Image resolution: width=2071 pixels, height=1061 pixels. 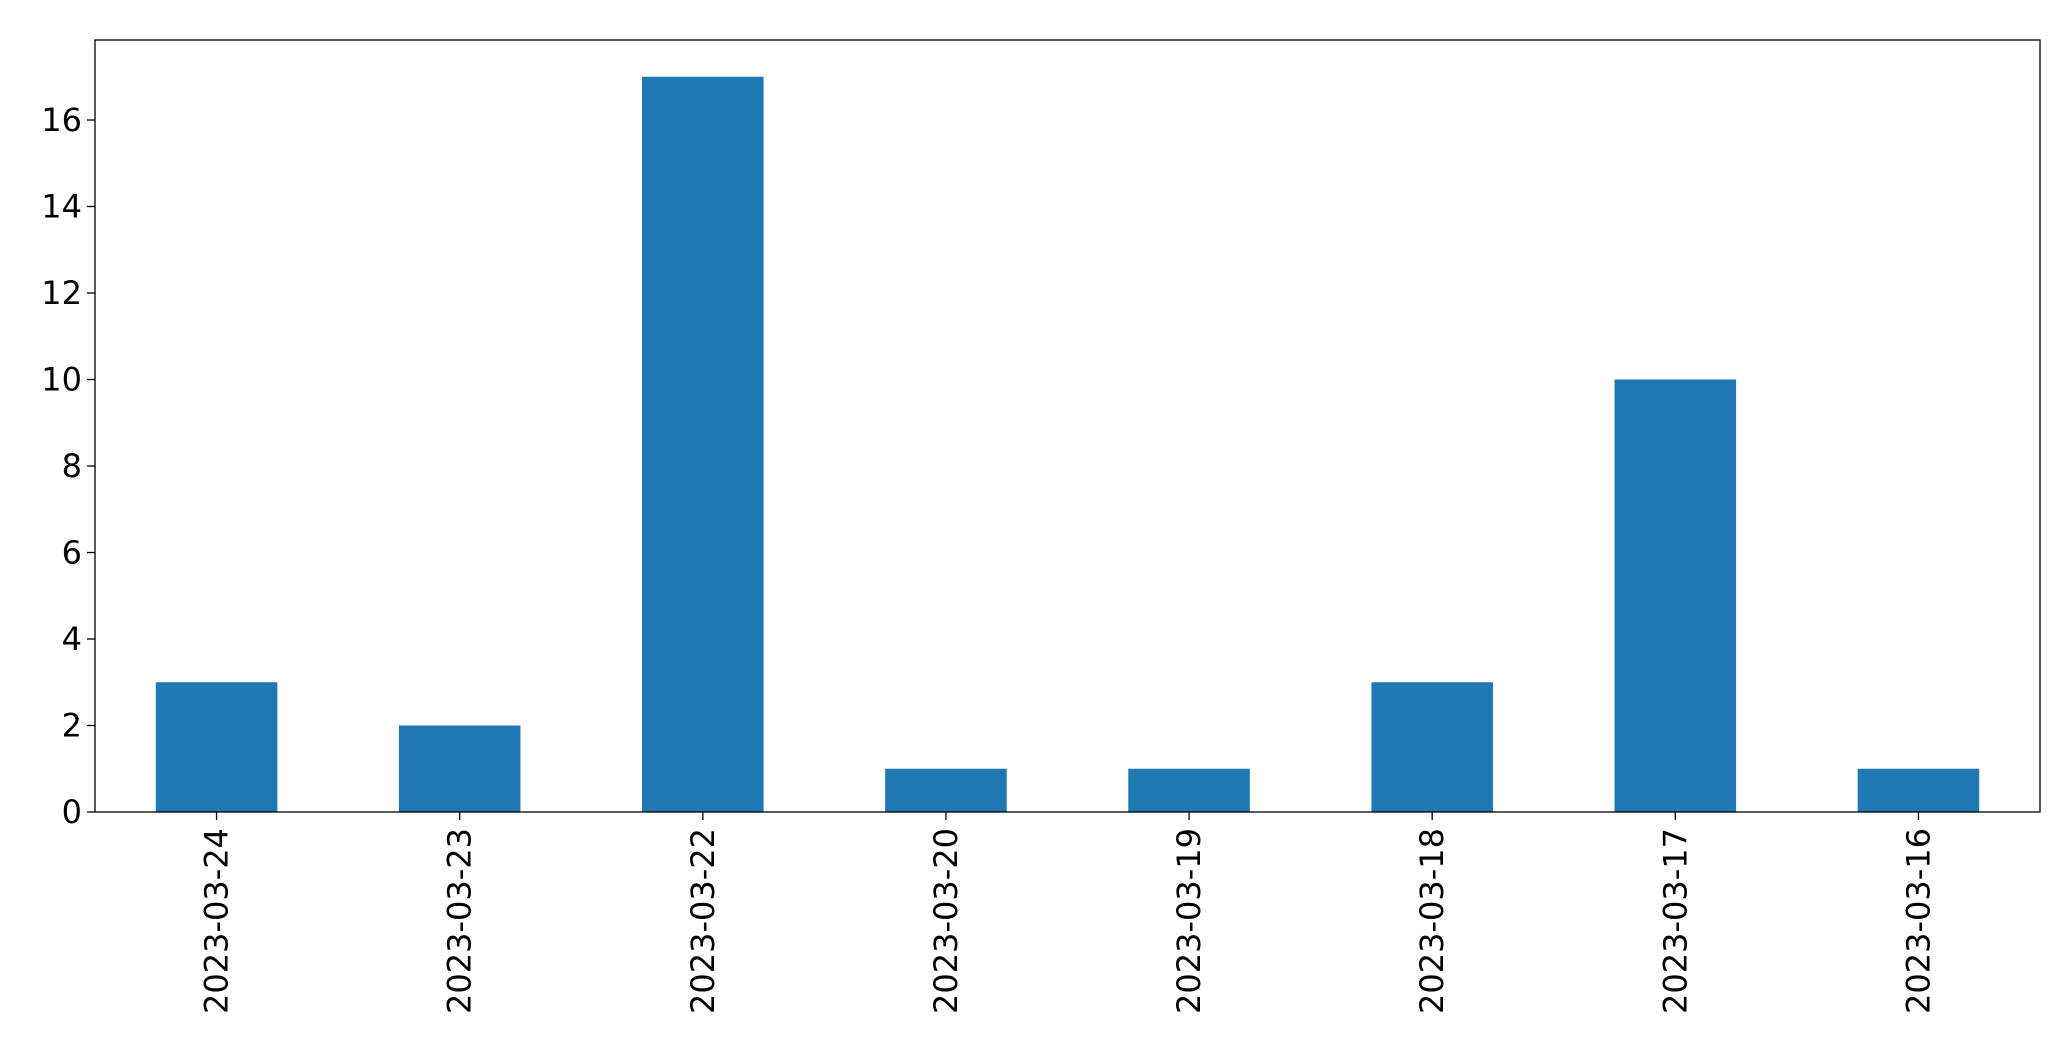 I want to click on x-tick-label: 2023-03-22, so click(x=703, y=921).